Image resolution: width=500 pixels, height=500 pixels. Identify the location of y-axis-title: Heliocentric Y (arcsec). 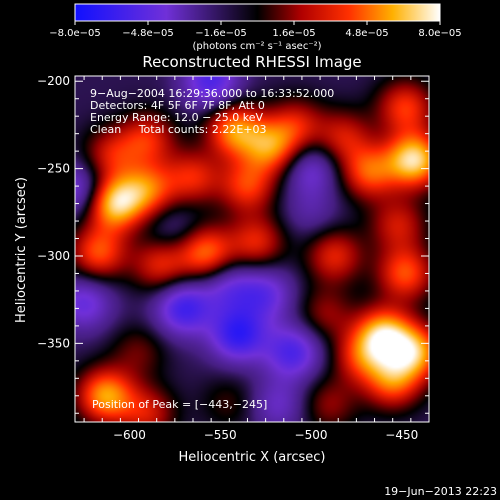
(21, 250).